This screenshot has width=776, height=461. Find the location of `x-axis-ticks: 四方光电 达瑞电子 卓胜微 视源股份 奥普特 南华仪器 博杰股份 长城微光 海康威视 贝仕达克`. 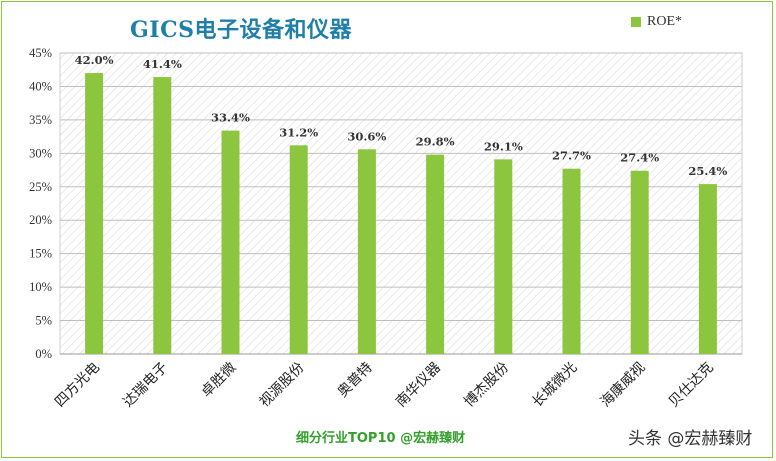

x-axis-ticks: 四方光电 达瑞电子 卓胜微 视源股份 奥普特 南华仪器 博杰股份 长城微光 海康威视 贝仕达克 is located at coordinates (384, 385).